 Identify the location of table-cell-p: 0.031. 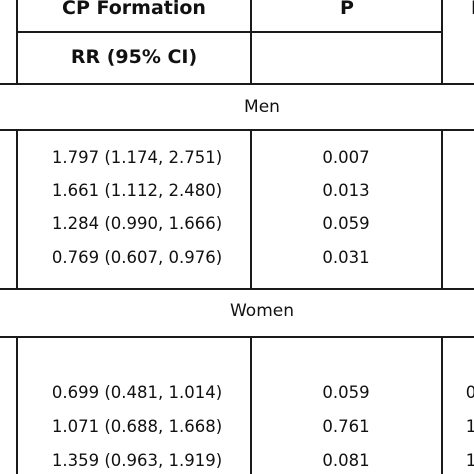
(346, 257).